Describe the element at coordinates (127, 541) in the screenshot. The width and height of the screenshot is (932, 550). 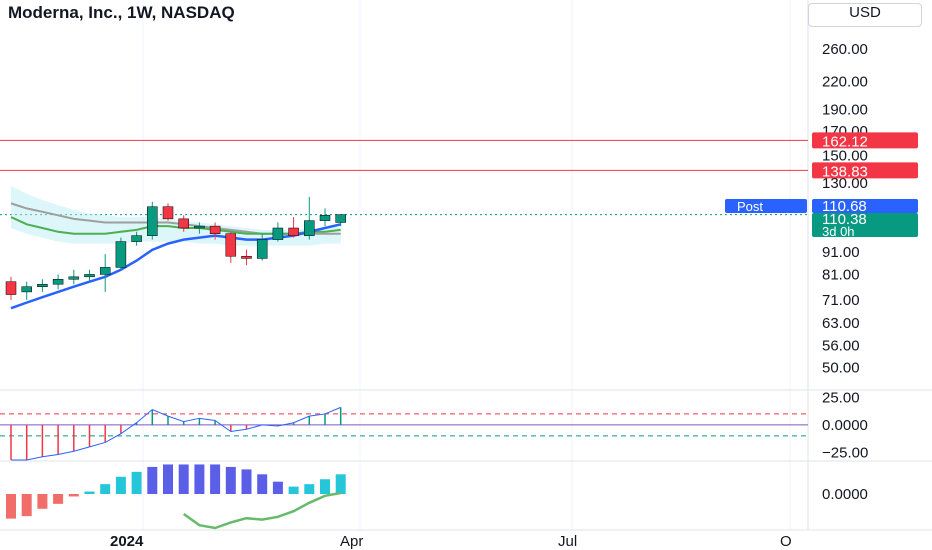
I see `time-axis-label: 2024` at that location.